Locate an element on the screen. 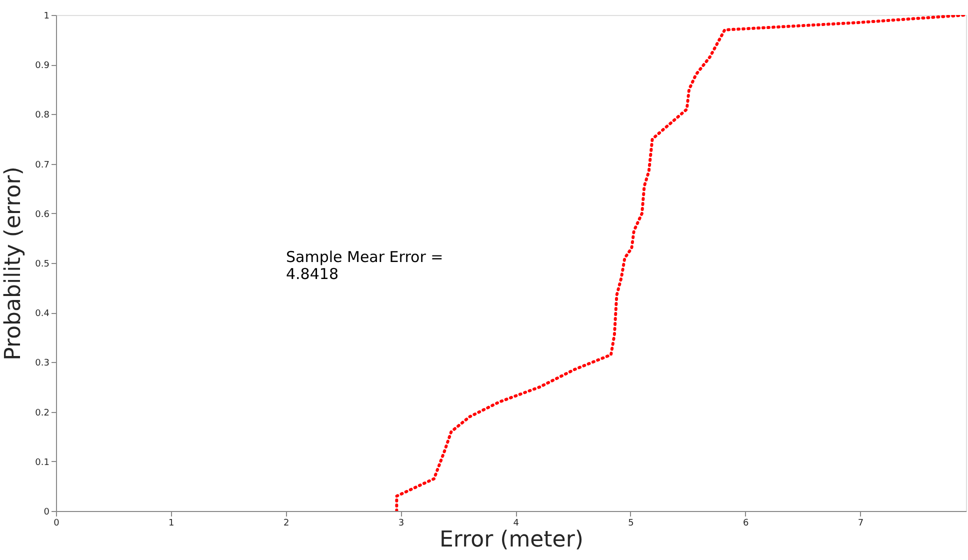  x-tick-label: 1 is located at coordinates (171, 523).